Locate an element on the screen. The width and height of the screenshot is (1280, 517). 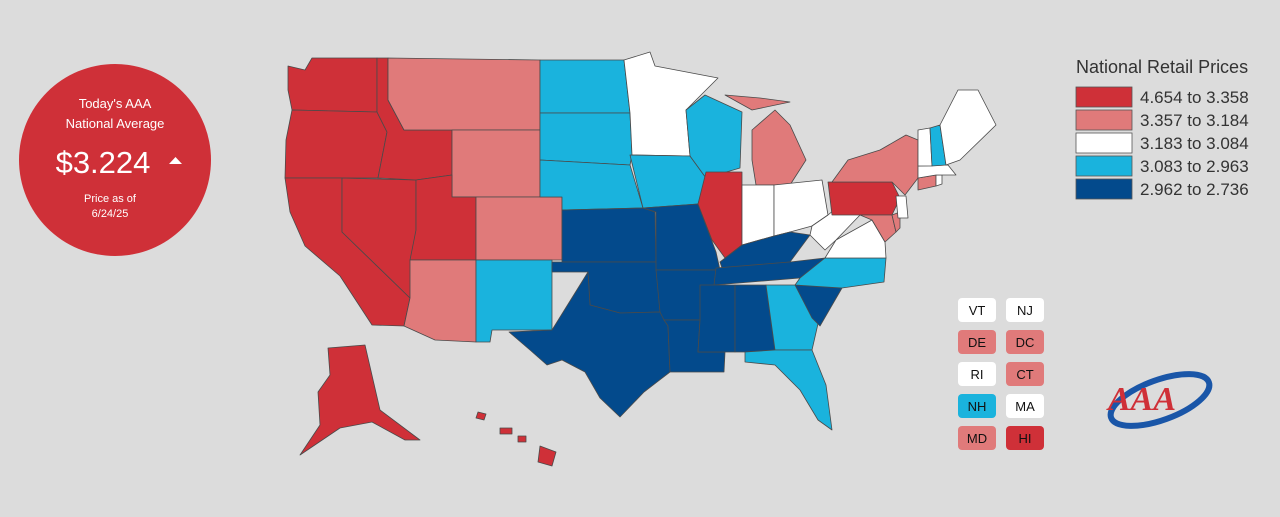
small-state-box-nh is located at coordinates (977, 406).